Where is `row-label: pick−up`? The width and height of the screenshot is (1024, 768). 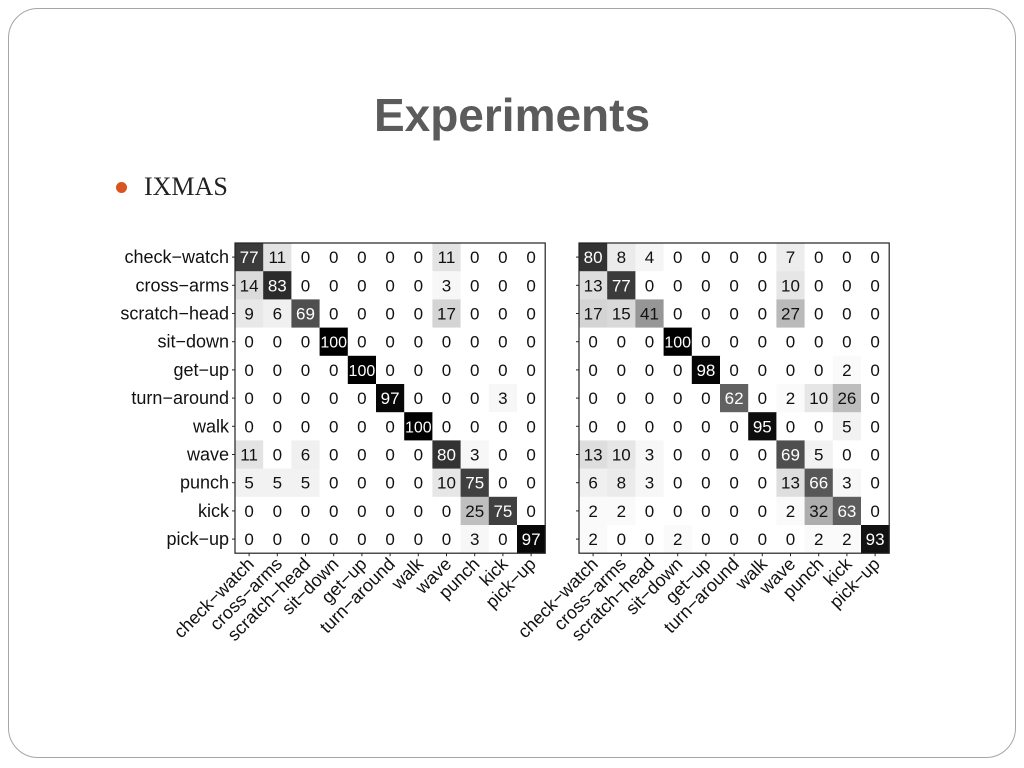
row-label: pick−up is located at coordinates (197, 539).